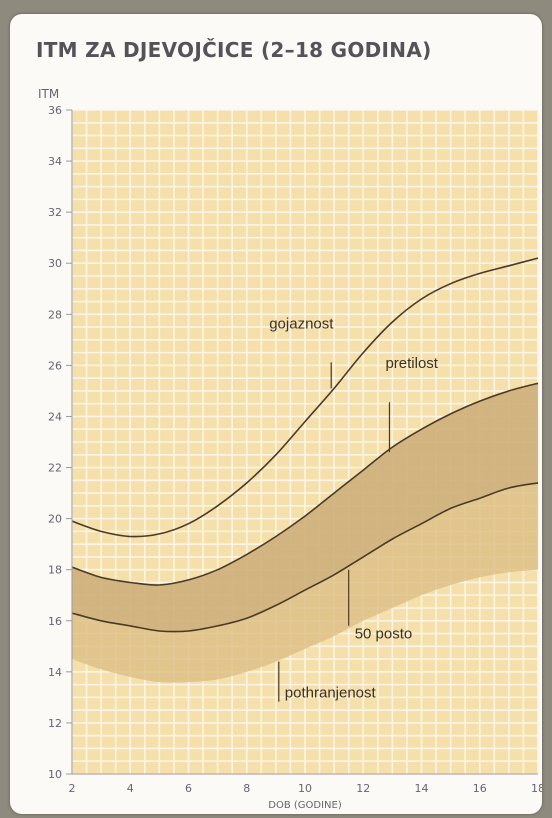 This screenshot has height=818, width=552. Describe the element at coordinates (480, 788) in the screenshot. I see `x-tick-label: 16` at that location.